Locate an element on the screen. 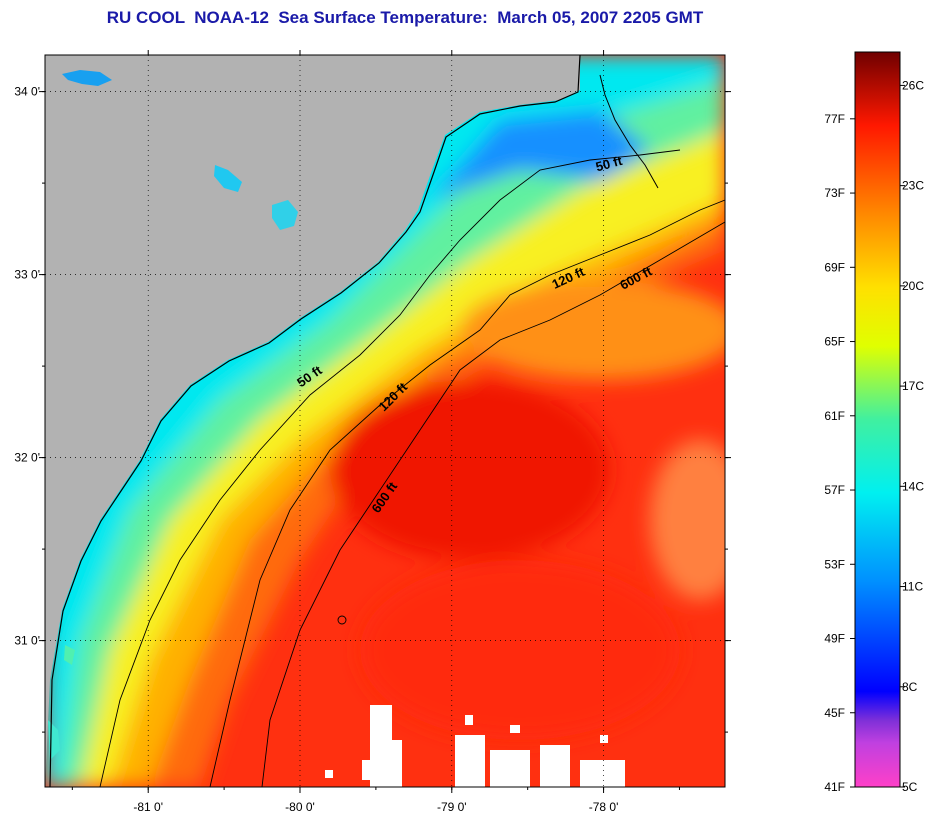 Image resolution: width=928 pixels, height=817 pixels. colorbar-f-label: 69F is located at coordinates (834, 267).